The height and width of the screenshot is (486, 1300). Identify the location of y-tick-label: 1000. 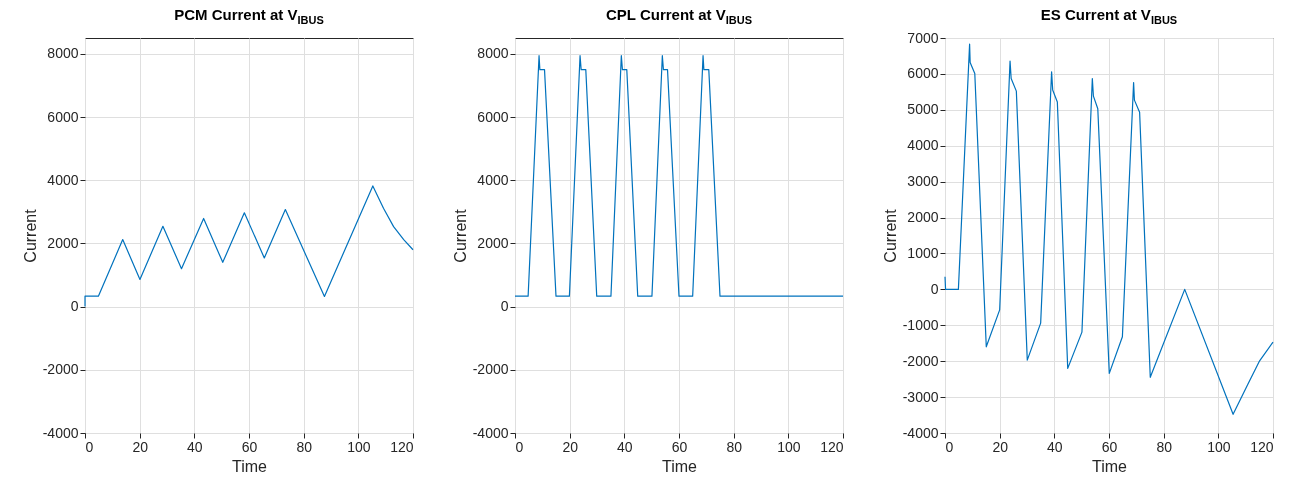
(923, 252).